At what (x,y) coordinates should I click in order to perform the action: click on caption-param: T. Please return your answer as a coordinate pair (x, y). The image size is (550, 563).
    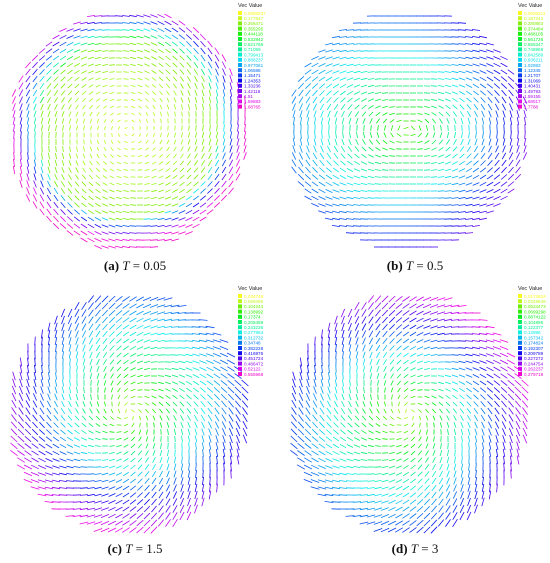
    Looking at the image, I should click on (129, 548).